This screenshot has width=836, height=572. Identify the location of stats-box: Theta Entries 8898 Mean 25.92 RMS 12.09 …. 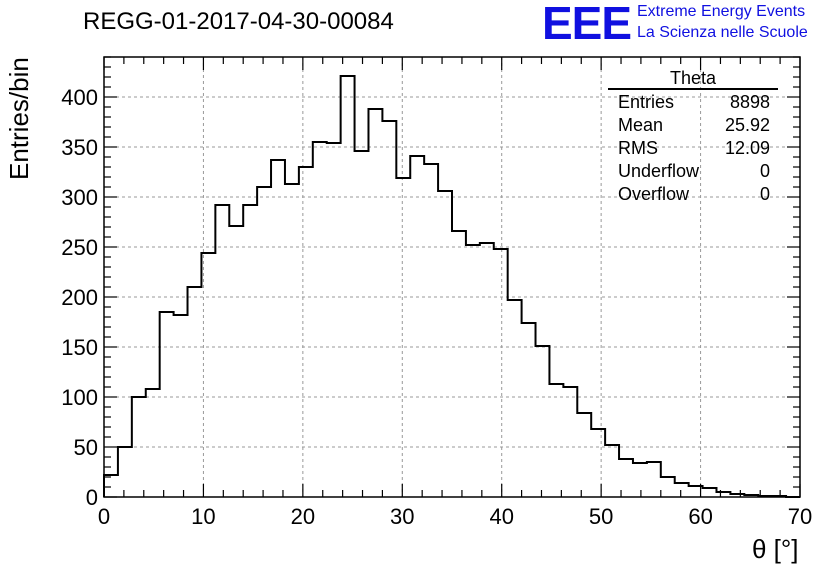
(693, 136).